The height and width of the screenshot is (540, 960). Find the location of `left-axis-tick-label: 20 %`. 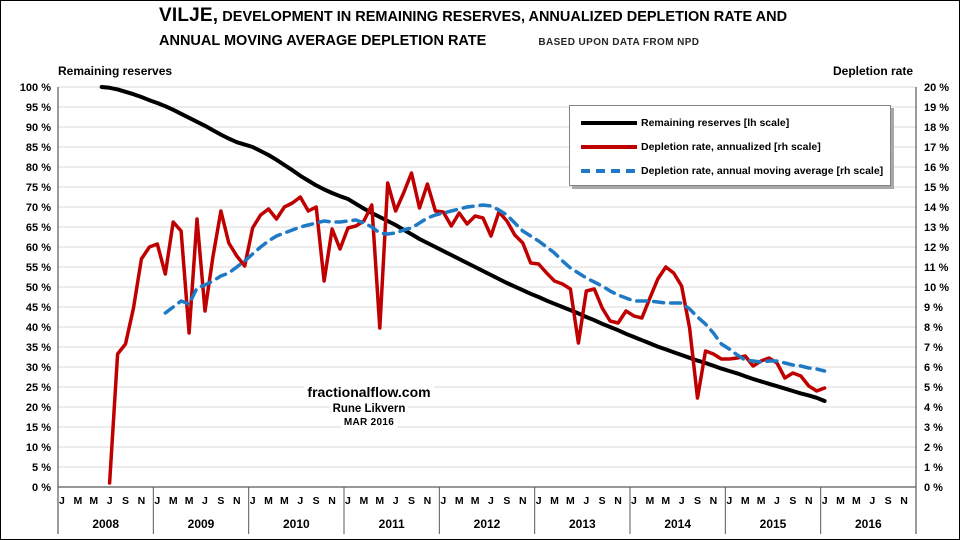

left-axis-tick-label: 20 % is located at coordinates (38, 408).